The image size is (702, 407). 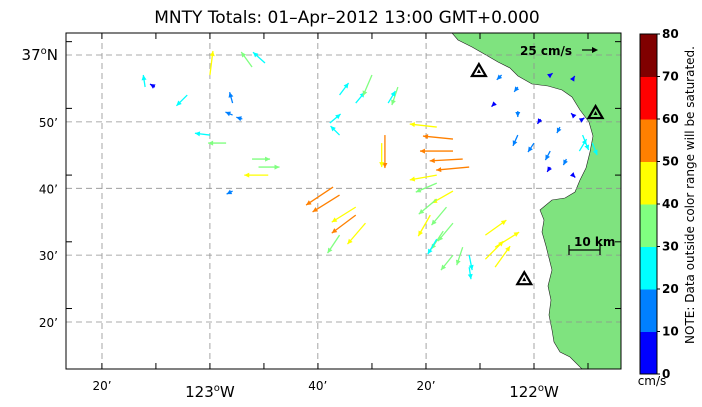 I want to click on radar-station-center, so click(x=478, y=71).